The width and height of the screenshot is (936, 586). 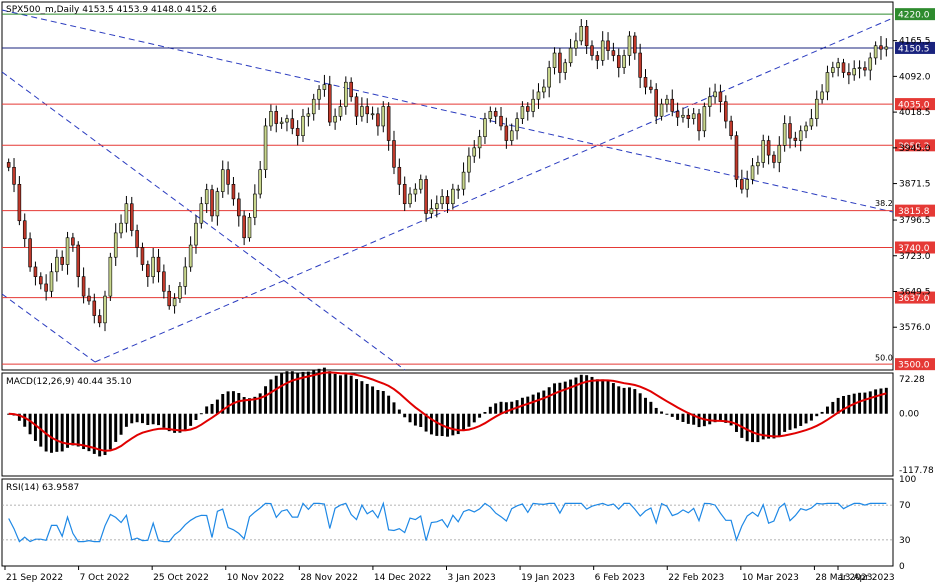 What do you see at coordinates (403, 578) in the screenshot?
I see `x-tick-label: 14 Dec 2022` at bounding box center [403, 578].